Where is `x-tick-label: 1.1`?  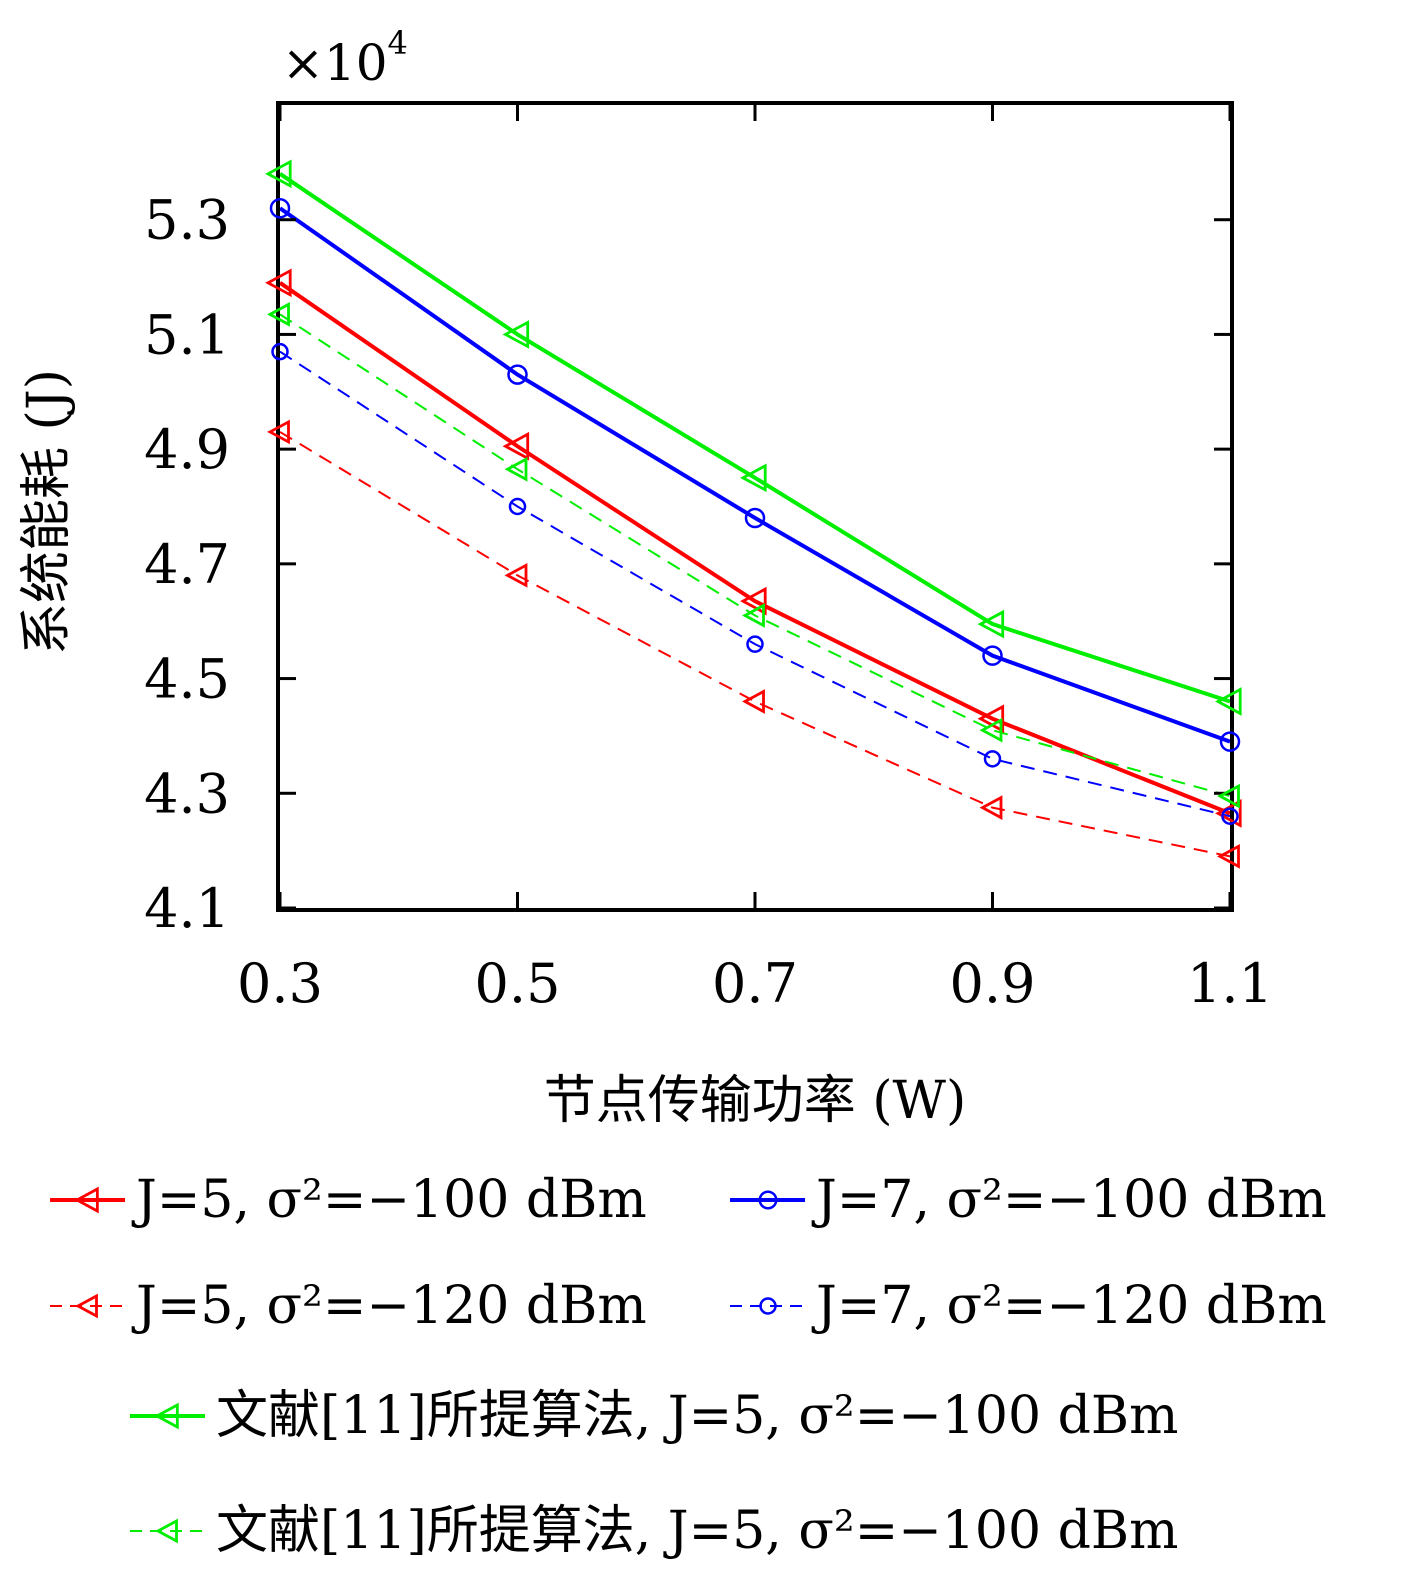 x-tick-label: 1.1 is located at coordinates (1230, 983).